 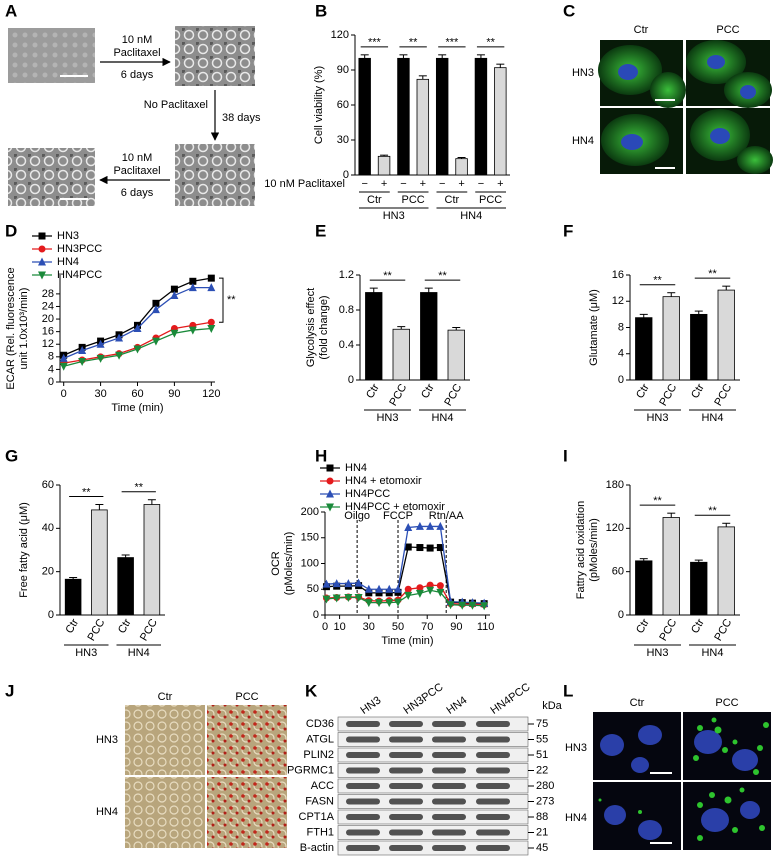 What do you see at coordinates (542, 832) in the screenshot?
I see `kda-label: 21` at bounding box center [542, 832].